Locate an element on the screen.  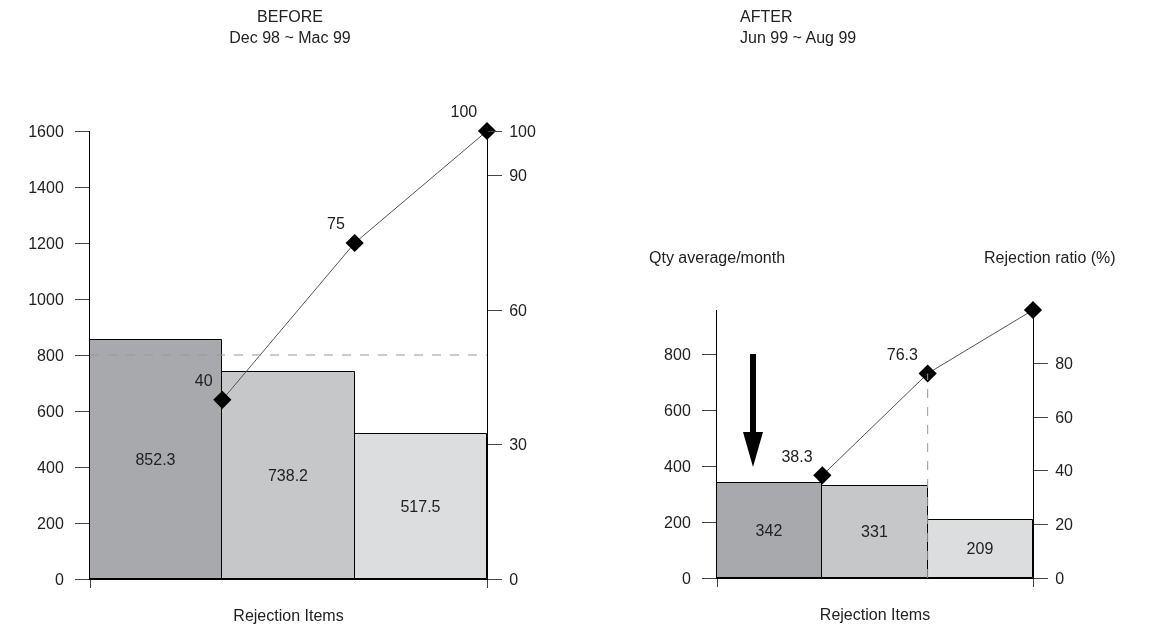
data-label: 209 is located at coordinates (980, 548).